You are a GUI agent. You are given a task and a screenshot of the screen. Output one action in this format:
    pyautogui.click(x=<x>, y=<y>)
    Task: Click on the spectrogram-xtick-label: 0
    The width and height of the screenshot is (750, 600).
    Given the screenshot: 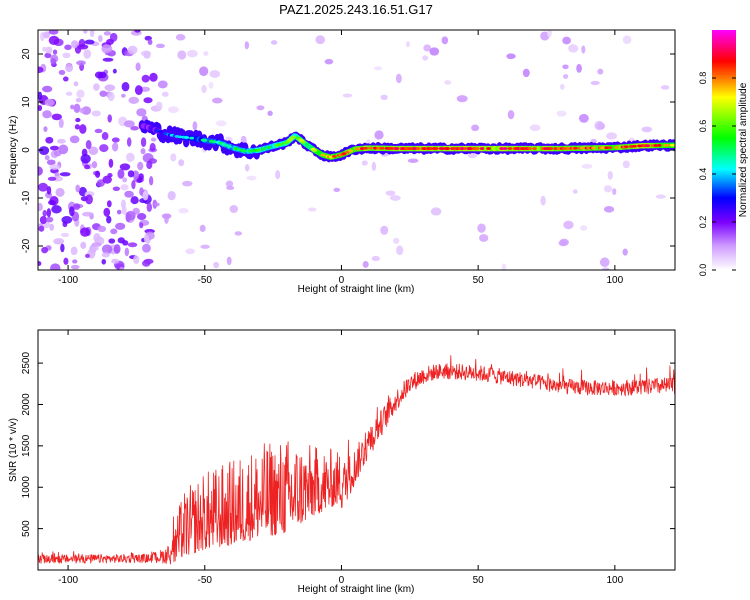 What is the action you would take?
    pyautogui.click(x=342, y=280)
    